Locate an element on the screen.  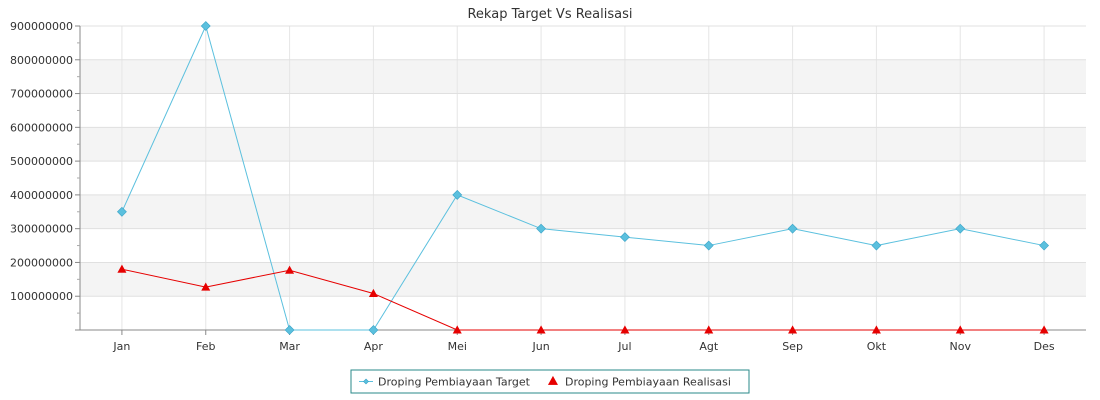
chart-title: Rekap Target Vs Realisasi is located at coordinates (549, 14).